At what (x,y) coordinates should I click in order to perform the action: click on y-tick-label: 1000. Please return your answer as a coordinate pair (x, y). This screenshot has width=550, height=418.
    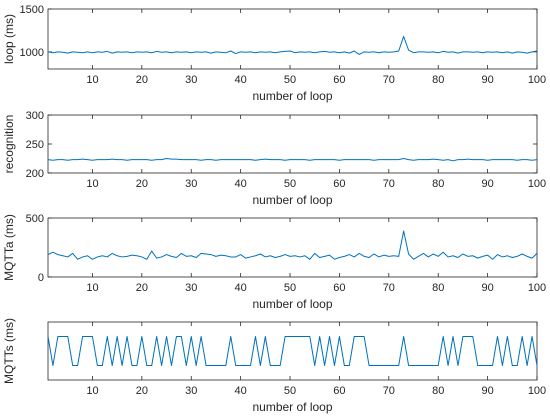
    Looking at the image, I should click on (32, 53).